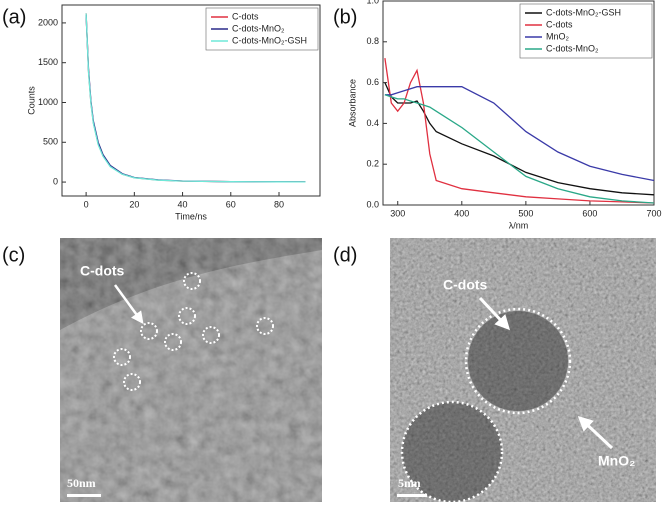  What do you see at coordinates (191, 216) in the screenshot?
I see `x-axis-label: Time/ns` at bounding box center [191, 216].